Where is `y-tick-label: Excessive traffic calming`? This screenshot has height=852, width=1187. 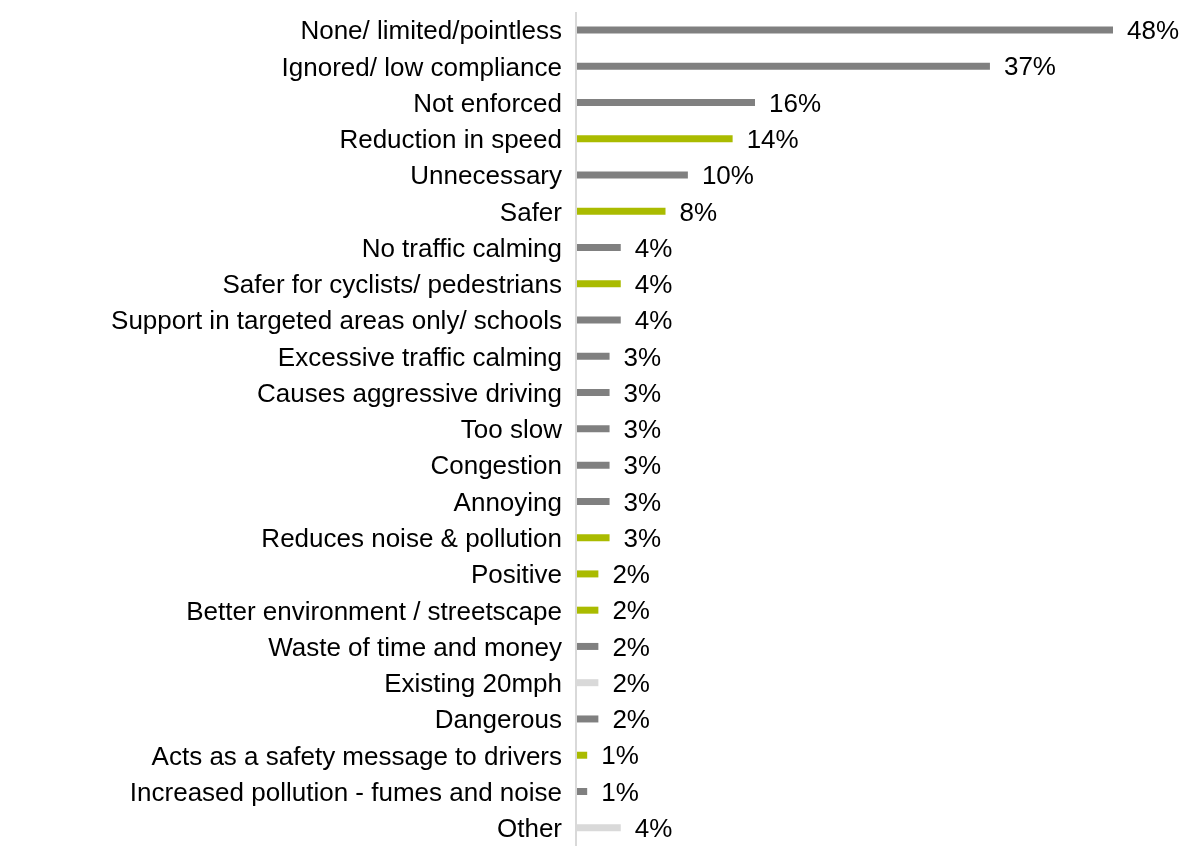 y-tick-label: Excessive traffic calming is located at coordinates (419, 356).